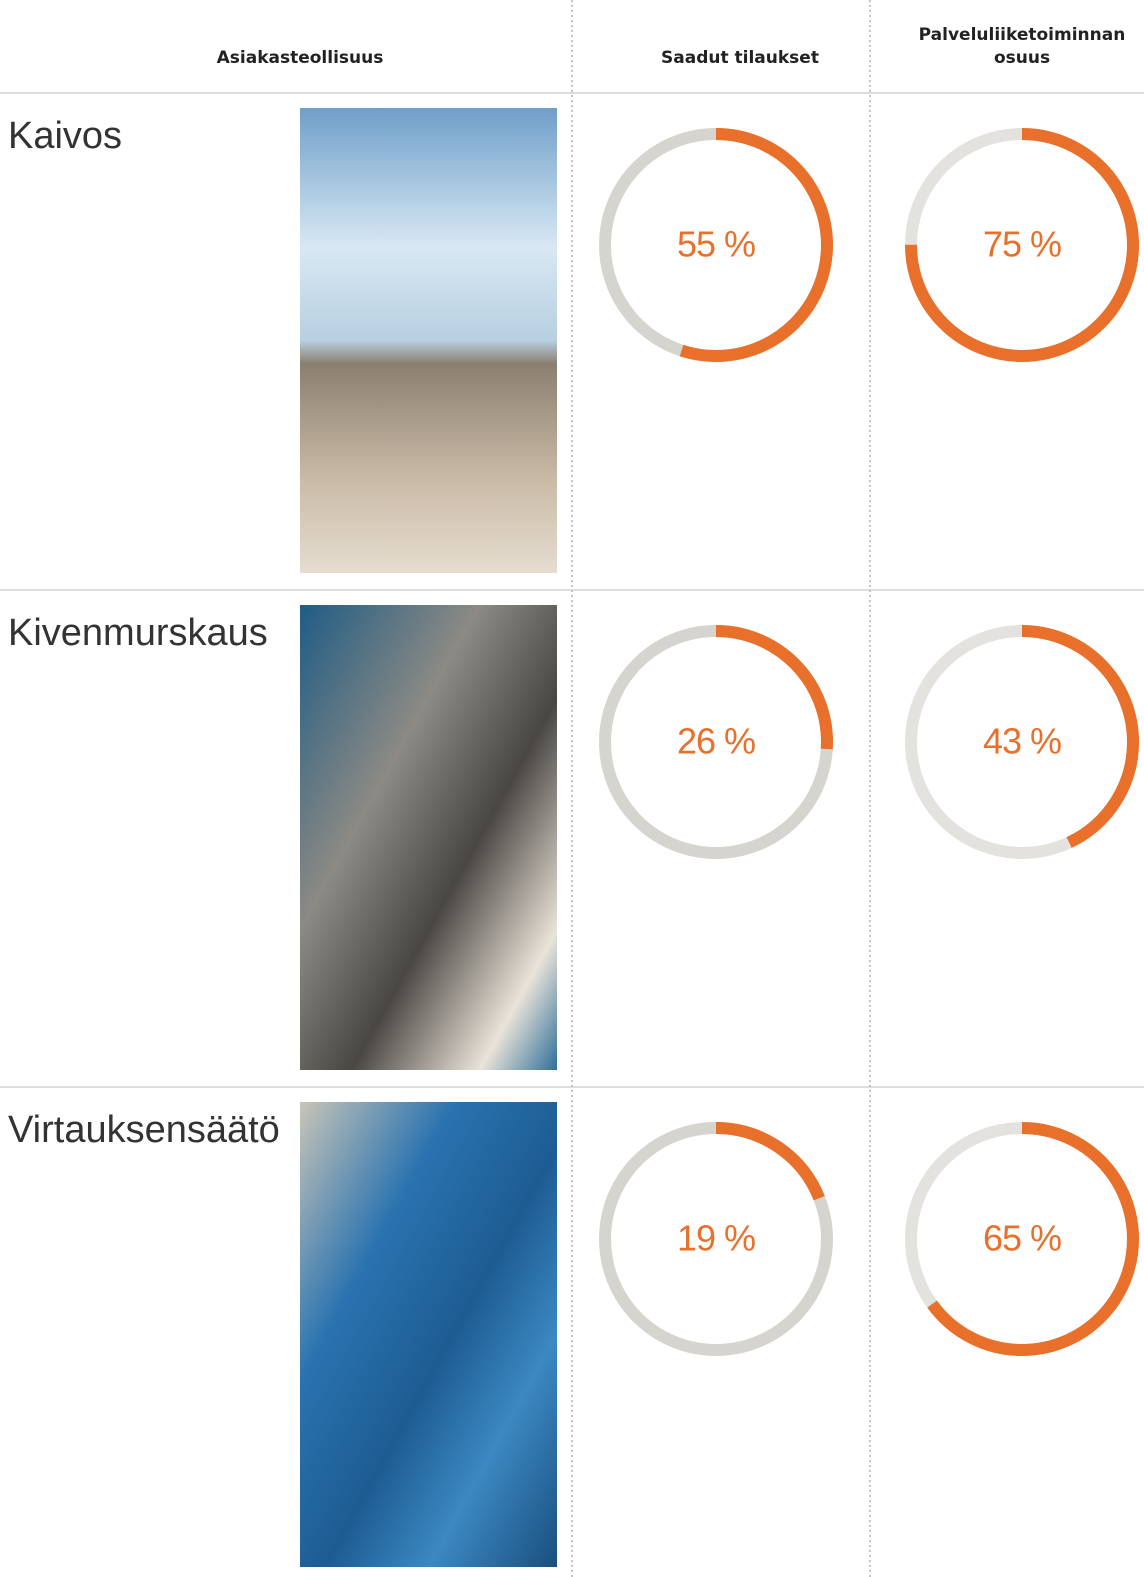  I want to click on donut-label: 65 %, so click(1022, 1238).